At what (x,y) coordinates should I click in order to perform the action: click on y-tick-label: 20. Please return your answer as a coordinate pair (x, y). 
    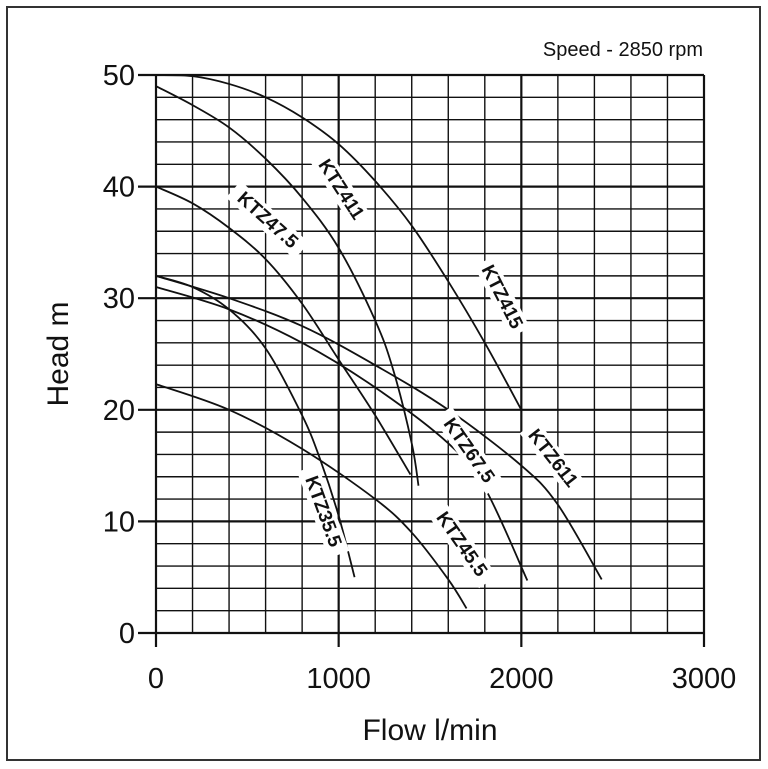
    Looking at the image, I should click on (119, 411).